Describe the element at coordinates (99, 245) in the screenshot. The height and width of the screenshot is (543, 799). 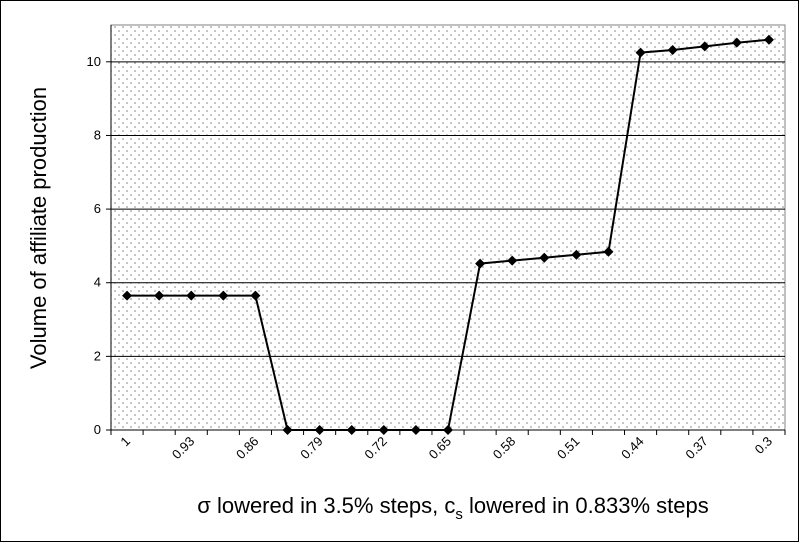
I see `y-axis-ticks: 0 2 4 6 8 10` at that location.